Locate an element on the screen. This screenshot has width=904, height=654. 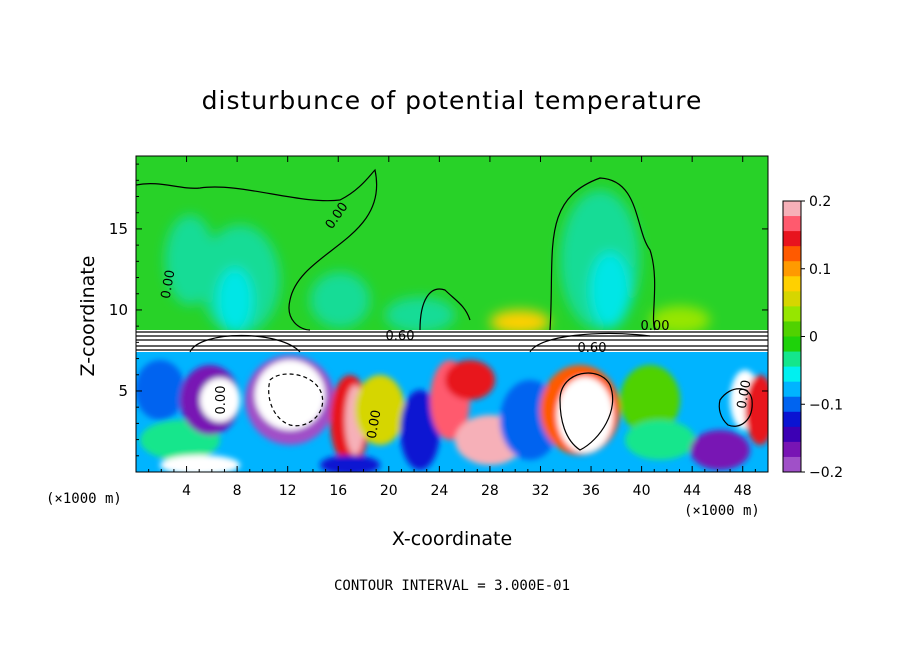
x-tick-label: 12 is located at coordinates (288, 491).